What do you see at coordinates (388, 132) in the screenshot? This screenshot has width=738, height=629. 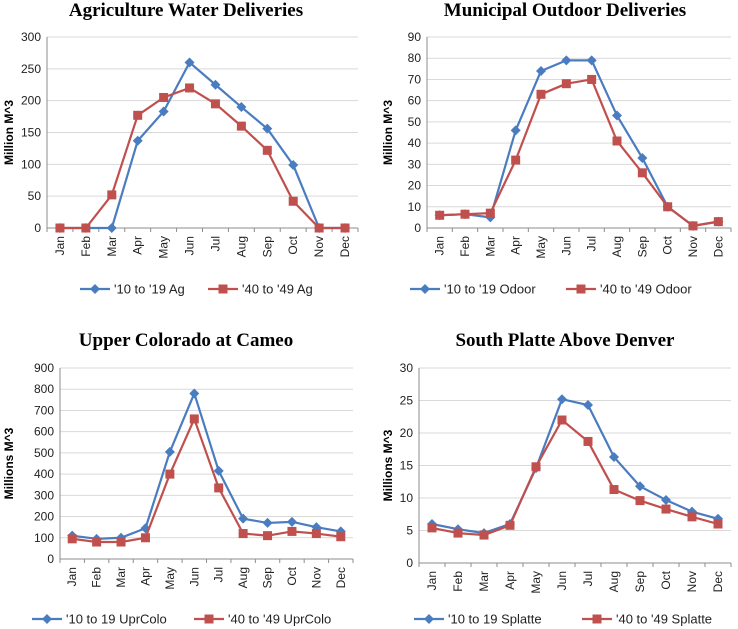 I see `y-axis-label: Million M^3` at bounding box center [388, 132].